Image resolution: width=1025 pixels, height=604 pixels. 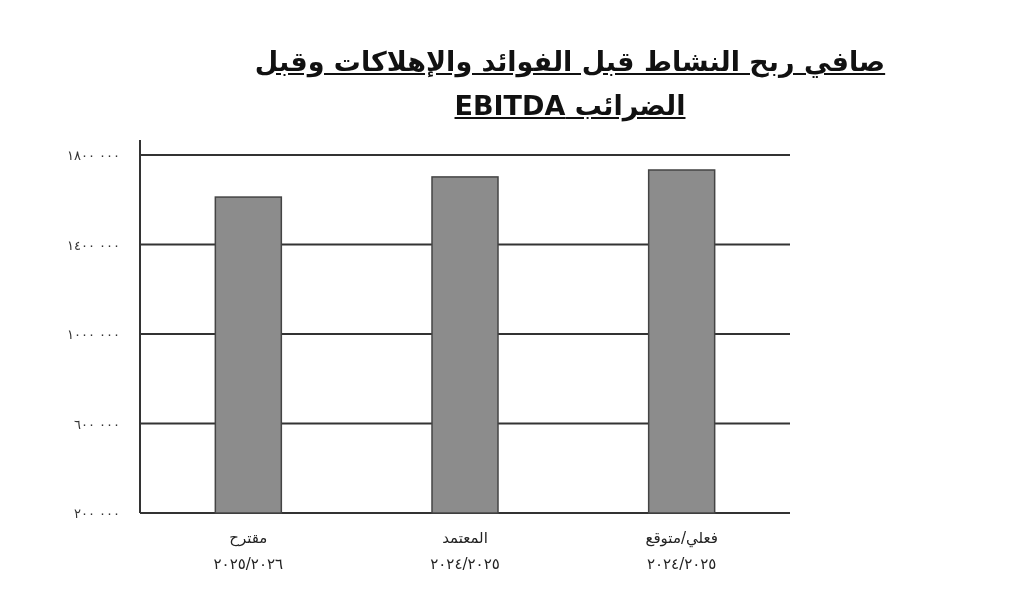 What do you see at coordinates (681, 551) in the screenshot?
I see `x-tick-label: فعلي/متوقع ٢٠٢٤/٢٠٢٥` at bounding box center [681, 551].